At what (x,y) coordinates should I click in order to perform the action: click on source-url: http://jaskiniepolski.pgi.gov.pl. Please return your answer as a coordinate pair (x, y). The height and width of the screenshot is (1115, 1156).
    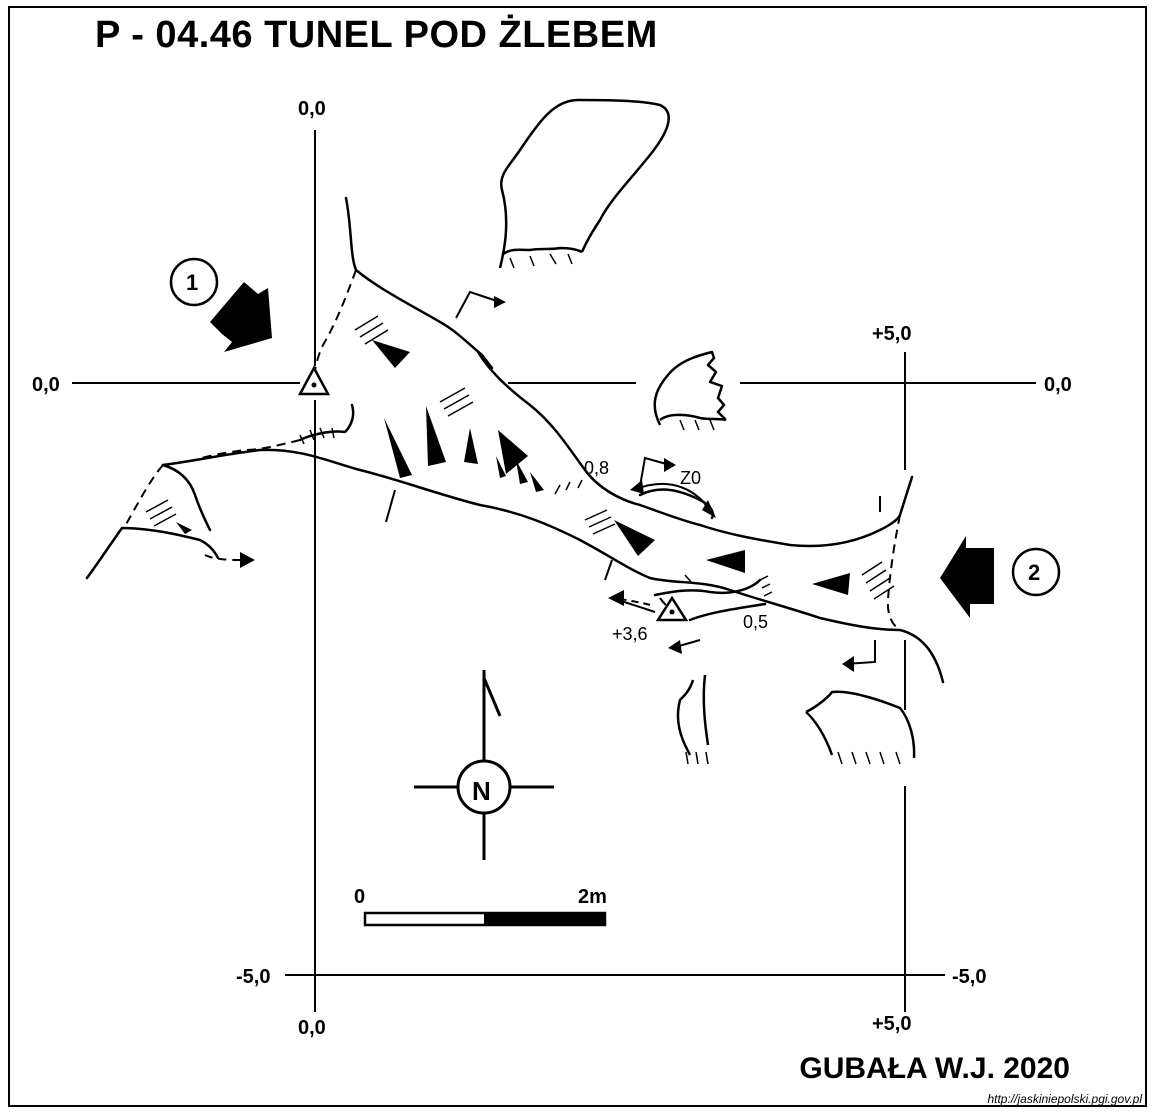
    Looking at the image, I should click on (1064, 1099).